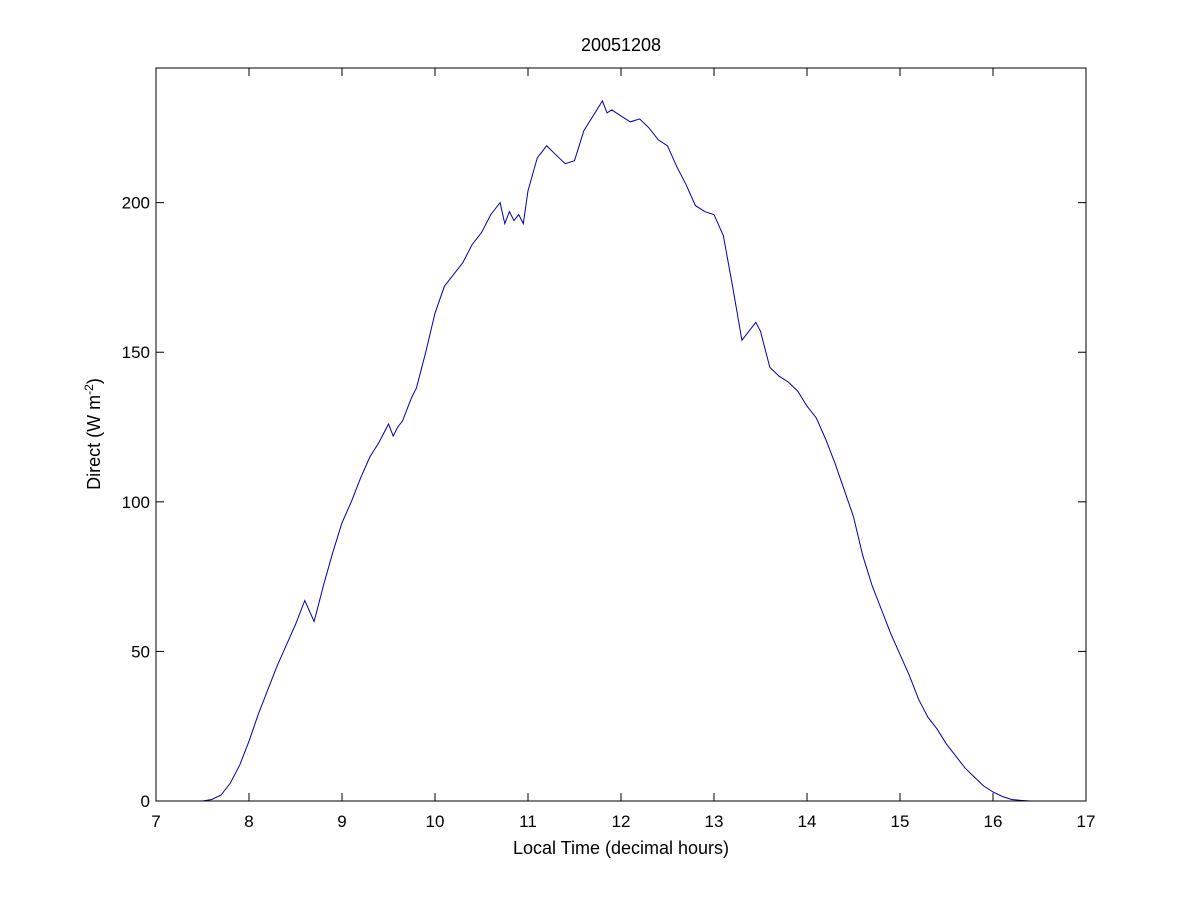  I want to click on x-axis-label: Local Time (decimal hours), so click(621, 848).